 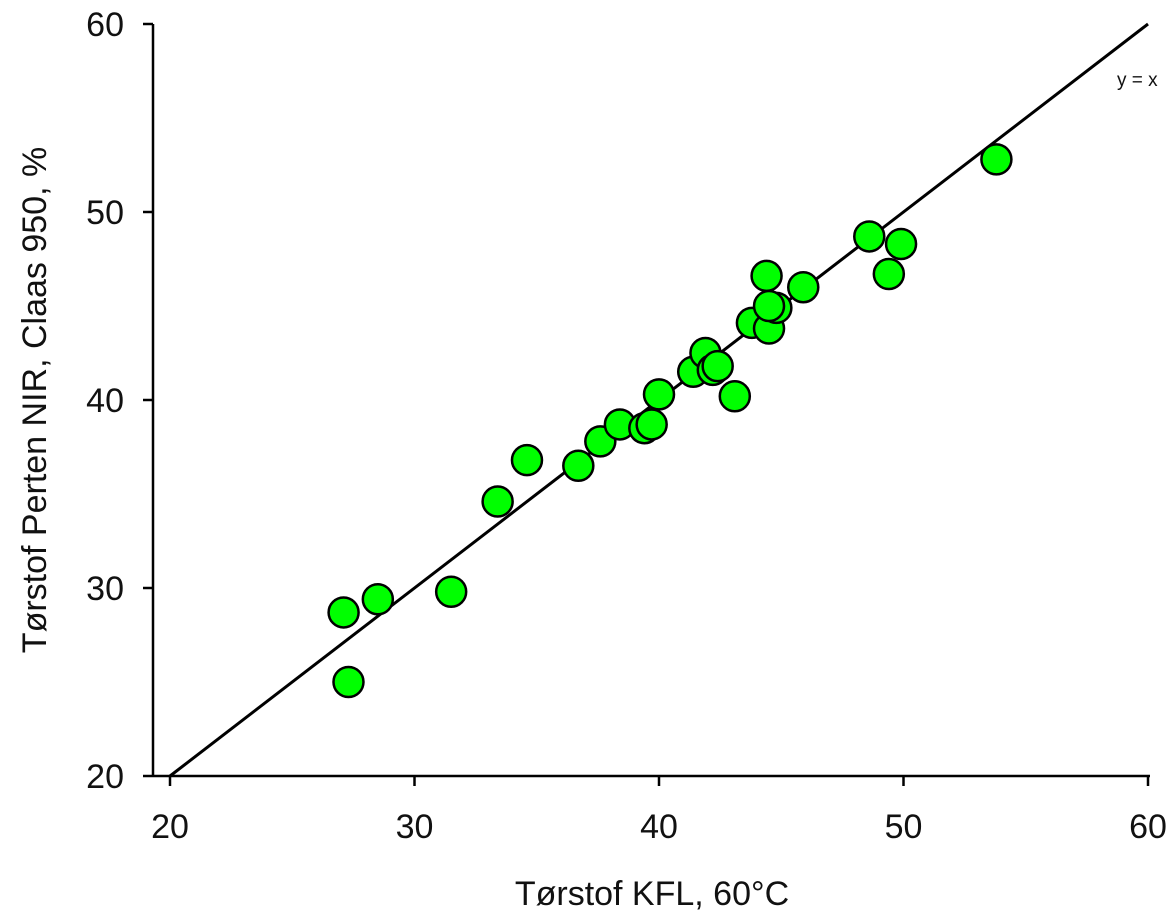 What do you see at coordinates (659, 827) in the screenshot?
I see `x-tick-label: 40` at bounding box center [659, 827].